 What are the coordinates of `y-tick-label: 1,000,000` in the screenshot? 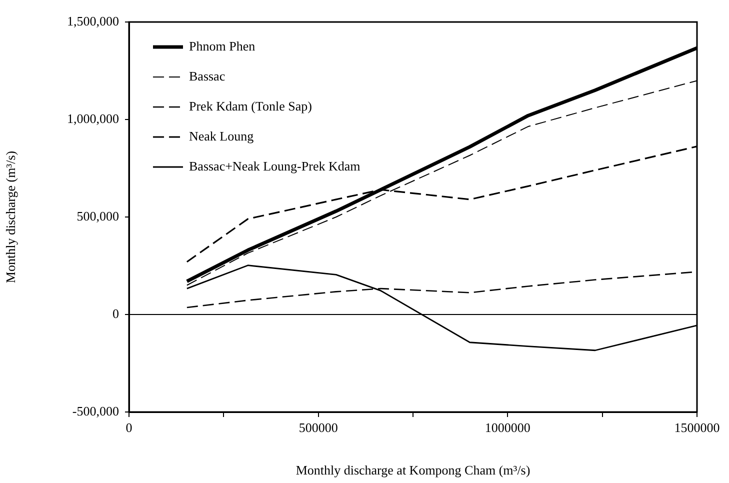 It's located at (93, 118).